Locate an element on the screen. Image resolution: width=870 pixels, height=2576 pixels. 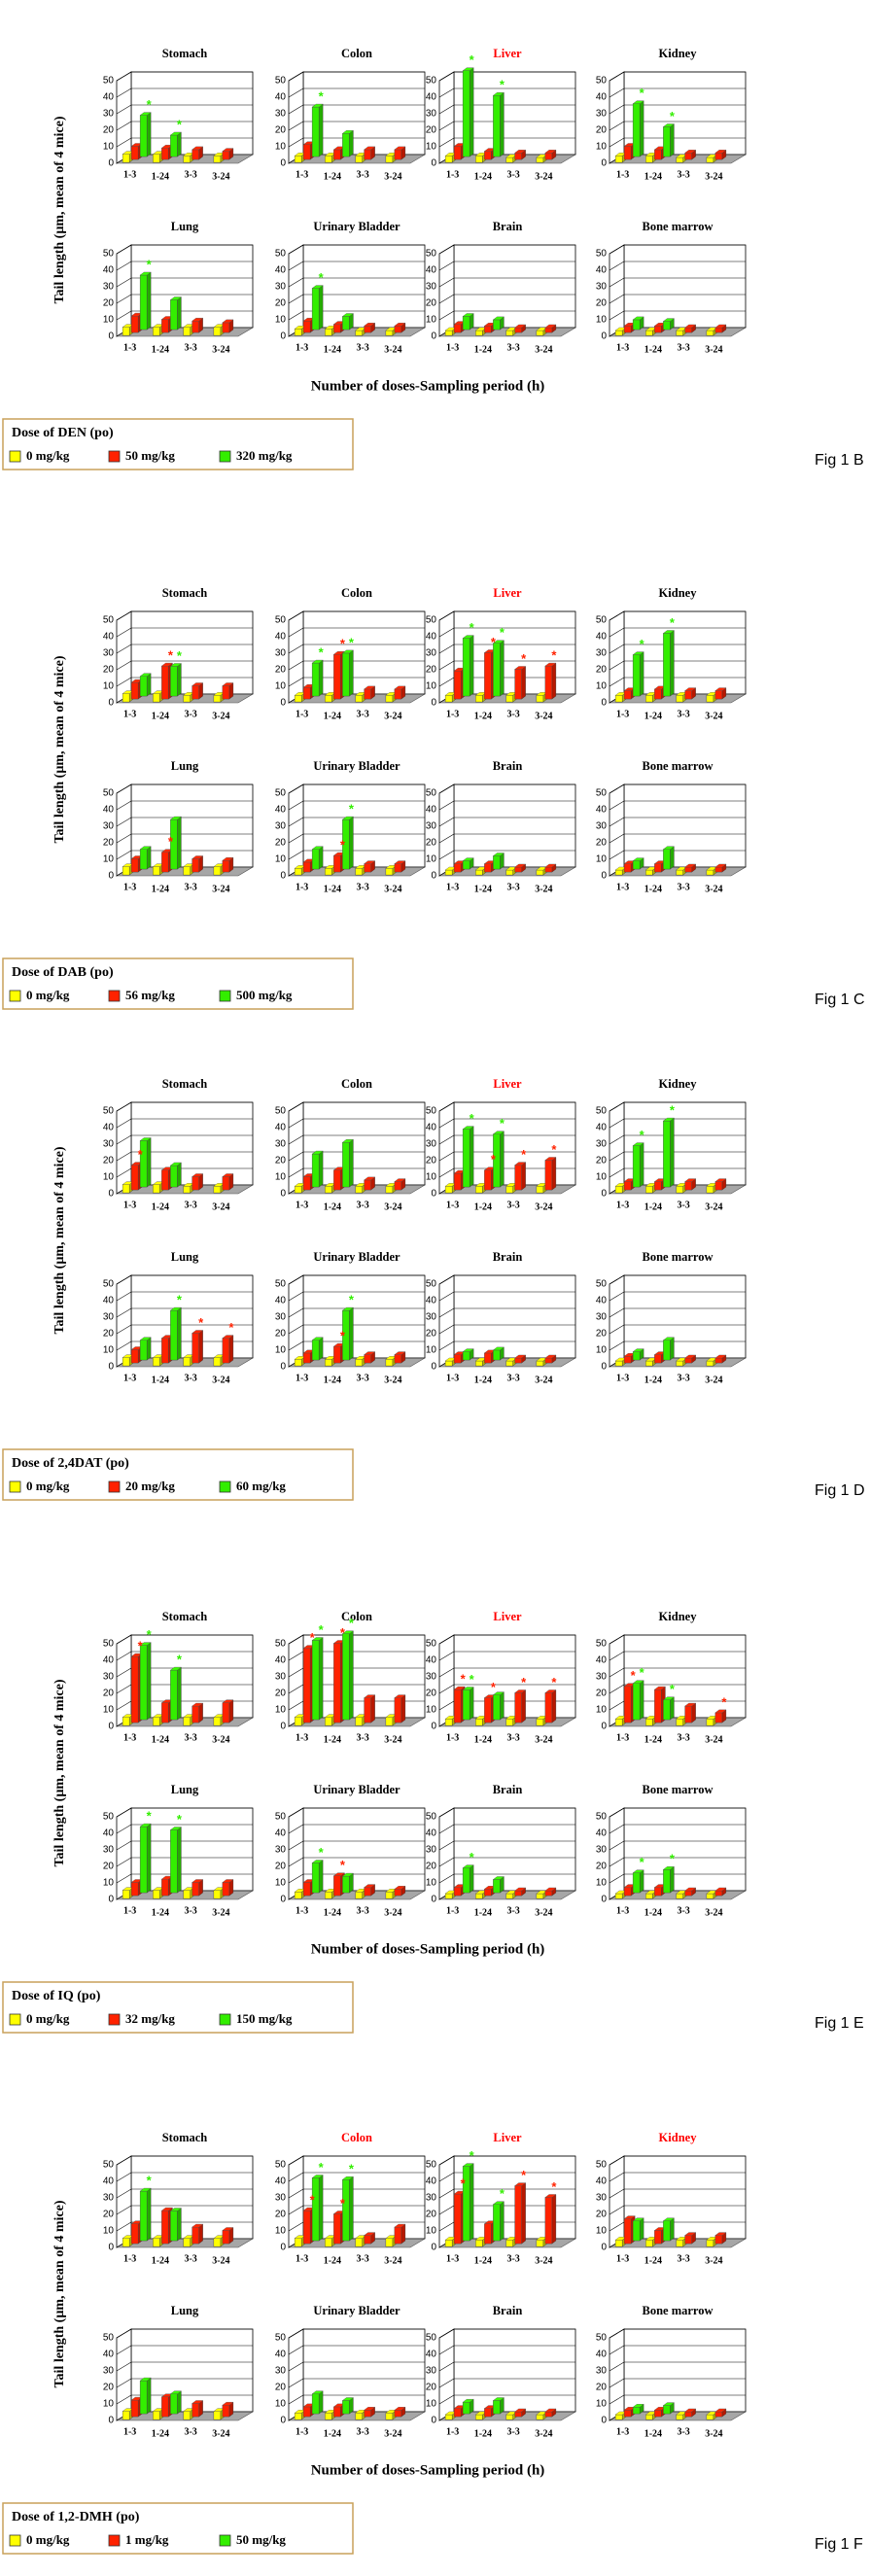
panel-title: Kidney is located at coordinates (678, 2137).